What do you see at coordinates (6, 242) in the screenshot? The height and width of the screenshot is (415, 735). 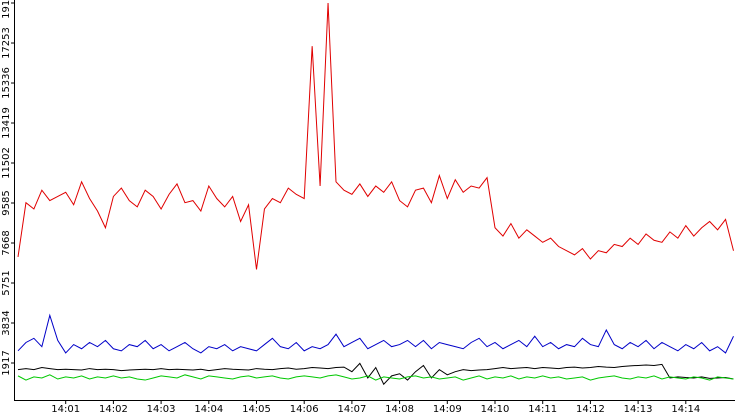 I see `y-tick-label: 7668` at bounding box center [6, 242].